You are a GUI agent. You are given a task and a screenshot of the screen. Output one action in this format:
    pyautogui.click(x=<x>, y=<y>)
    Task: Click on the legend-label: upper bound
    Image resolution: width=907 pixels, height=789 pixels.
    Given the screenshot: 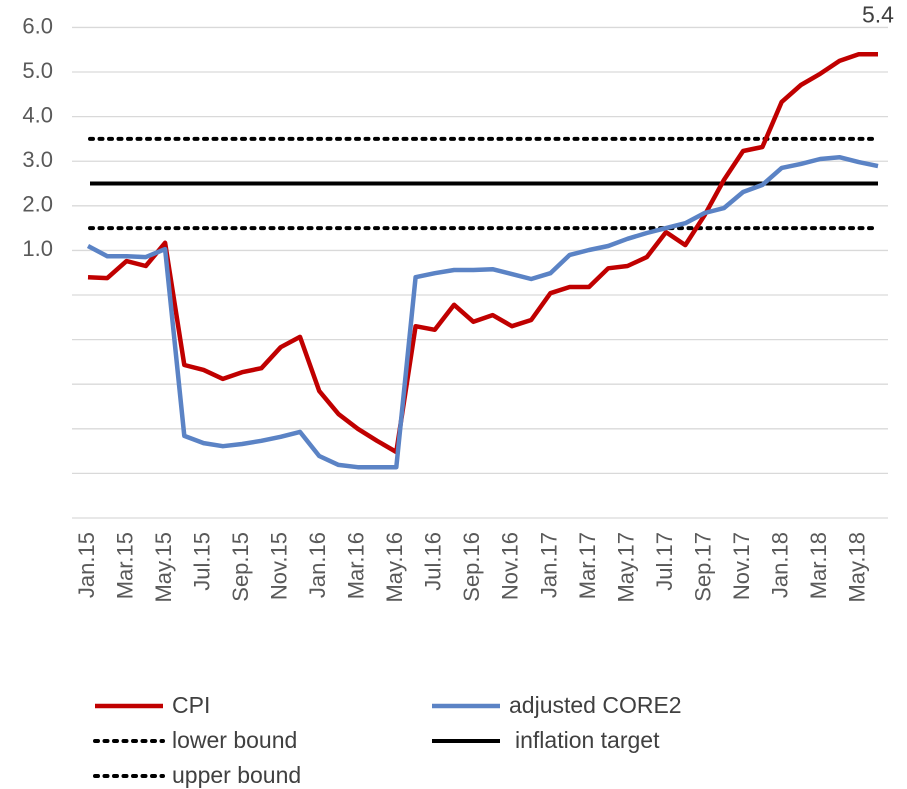 What is the action you would take?
    pyautogui.click(x=236, y=775)
    